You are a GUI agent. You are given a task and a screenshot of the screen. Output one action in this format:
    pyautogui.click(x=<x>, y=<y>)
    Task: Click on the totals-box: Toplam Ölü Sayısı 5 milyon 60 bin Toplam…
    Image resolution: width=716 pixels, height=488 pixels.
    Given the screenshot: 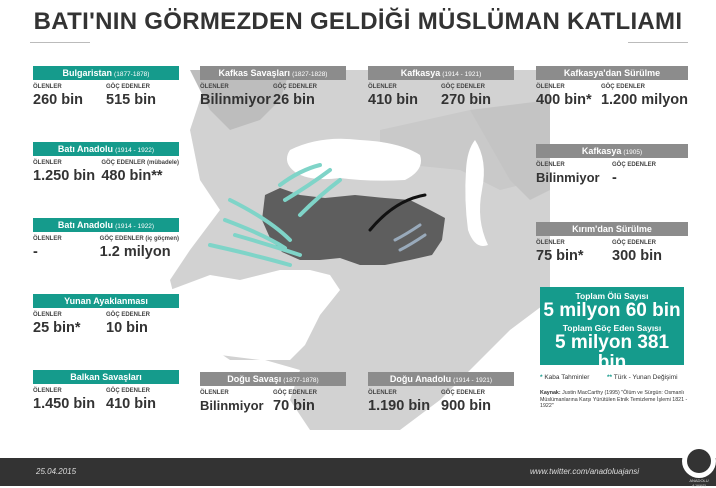 What is the action you would take?
    pyautogui.click(x=612, y=330)
    